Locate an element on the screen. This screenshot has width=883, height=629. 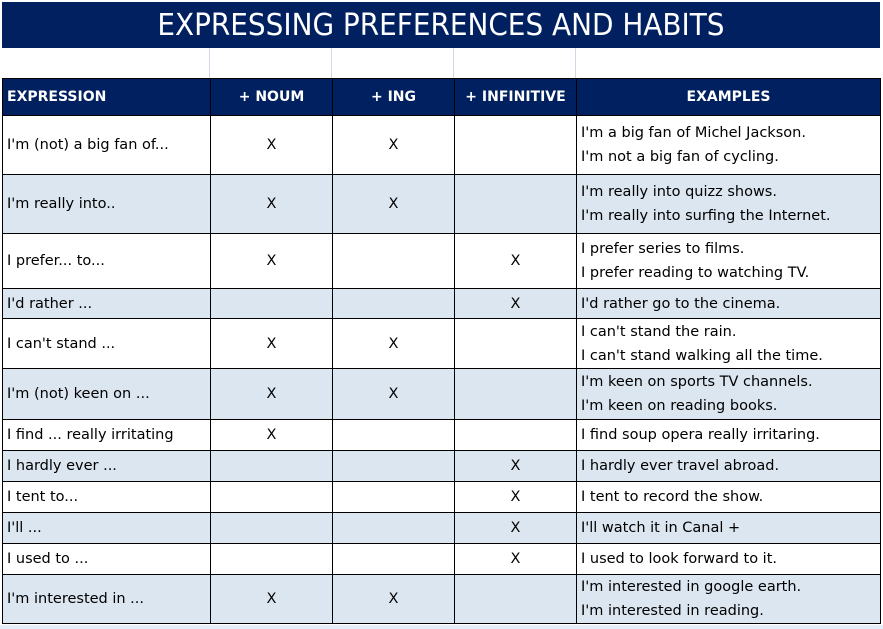
page-title: EXPRESSING PREFERENCES AND HABITS is located at coordinates (441, 25).